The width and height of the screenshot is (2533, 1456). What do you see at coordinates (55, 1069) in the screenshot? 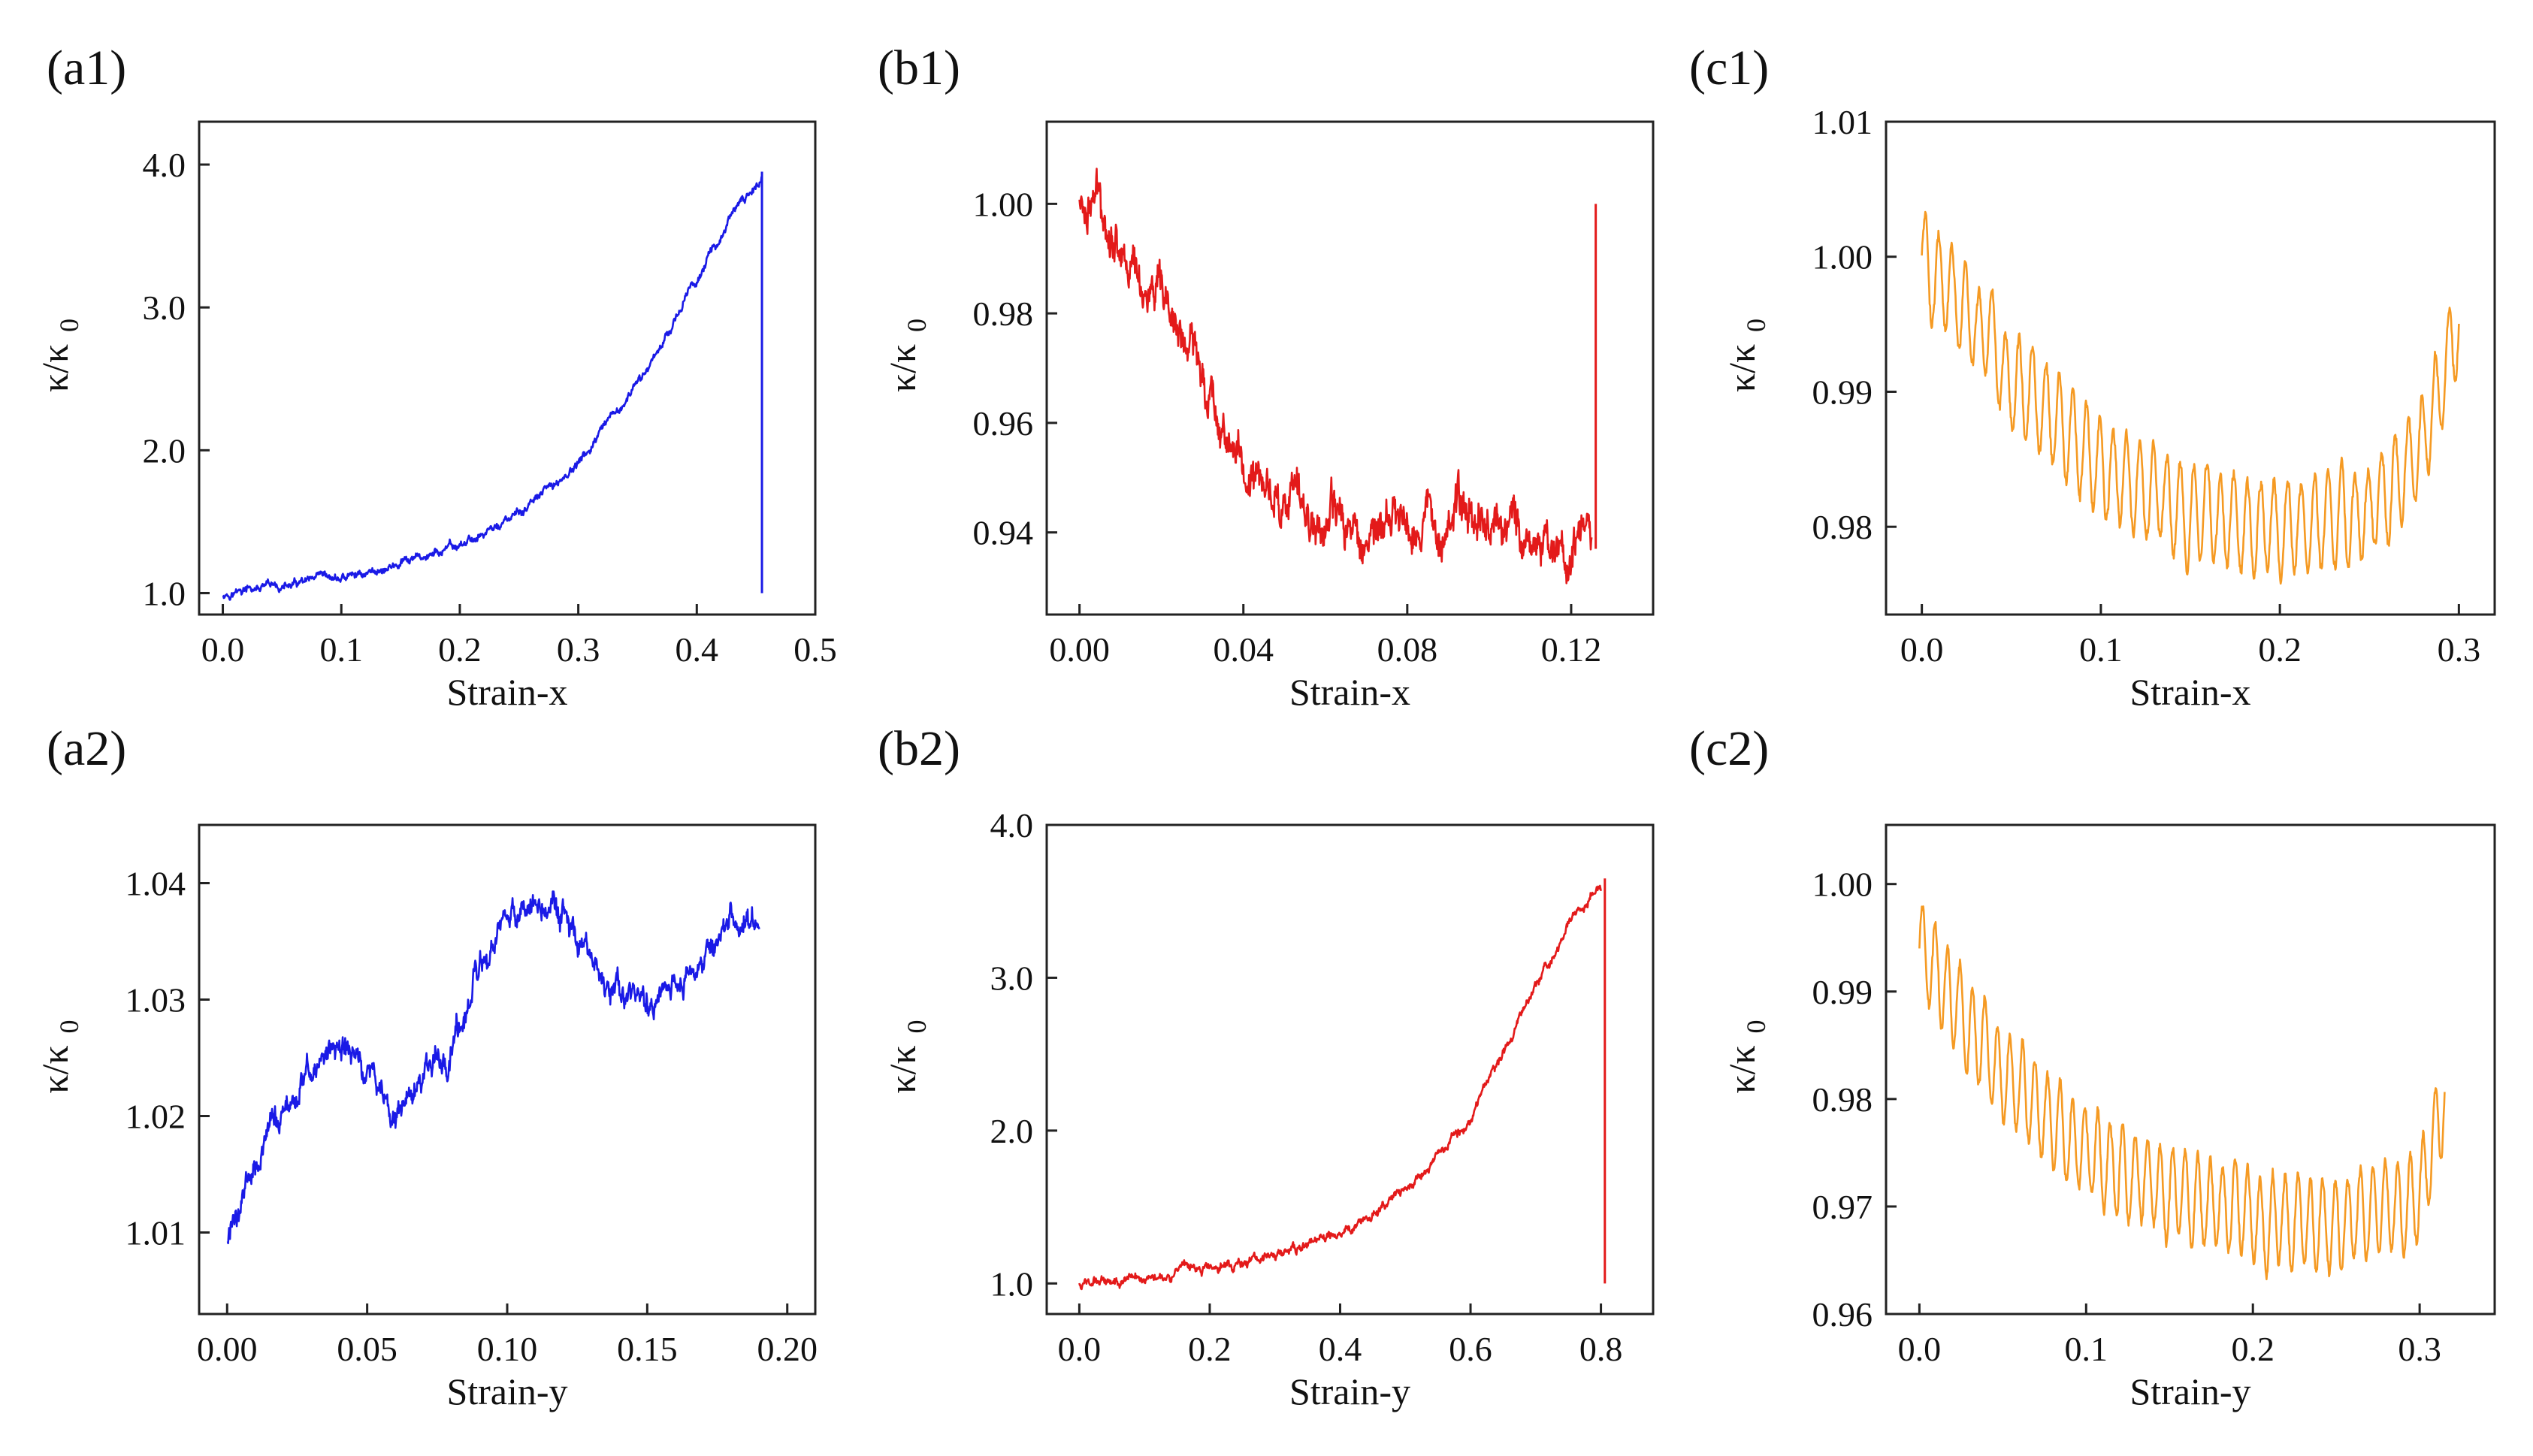
I see `y-axis-title-text-a2: κ/κ` at bounding box center [55, 1069].